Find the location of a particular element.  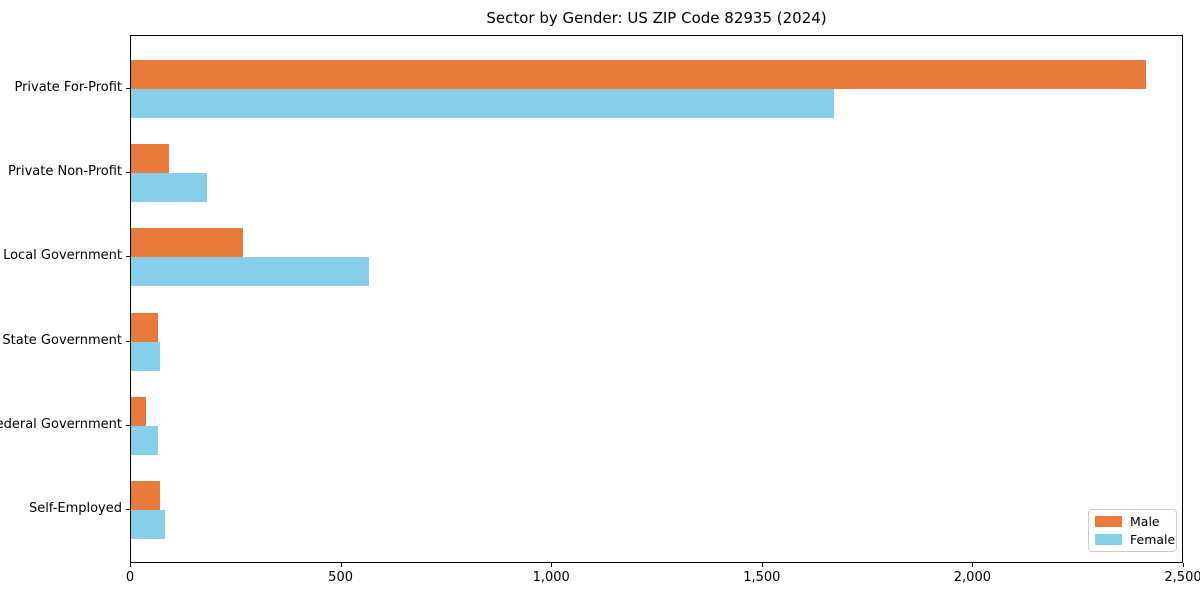

x-tick-label: 2,500 is located at coordinates (1182, 577).